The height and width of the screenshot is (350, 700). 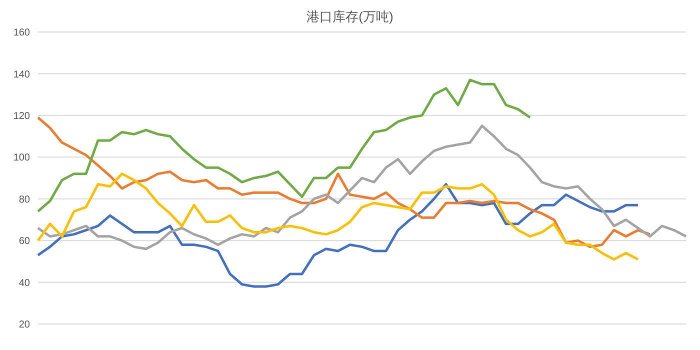 What do you see at coordinates (24, 242) in the screenshot?
I see `y-tick-label: 60` at bounding box center [24, 242].